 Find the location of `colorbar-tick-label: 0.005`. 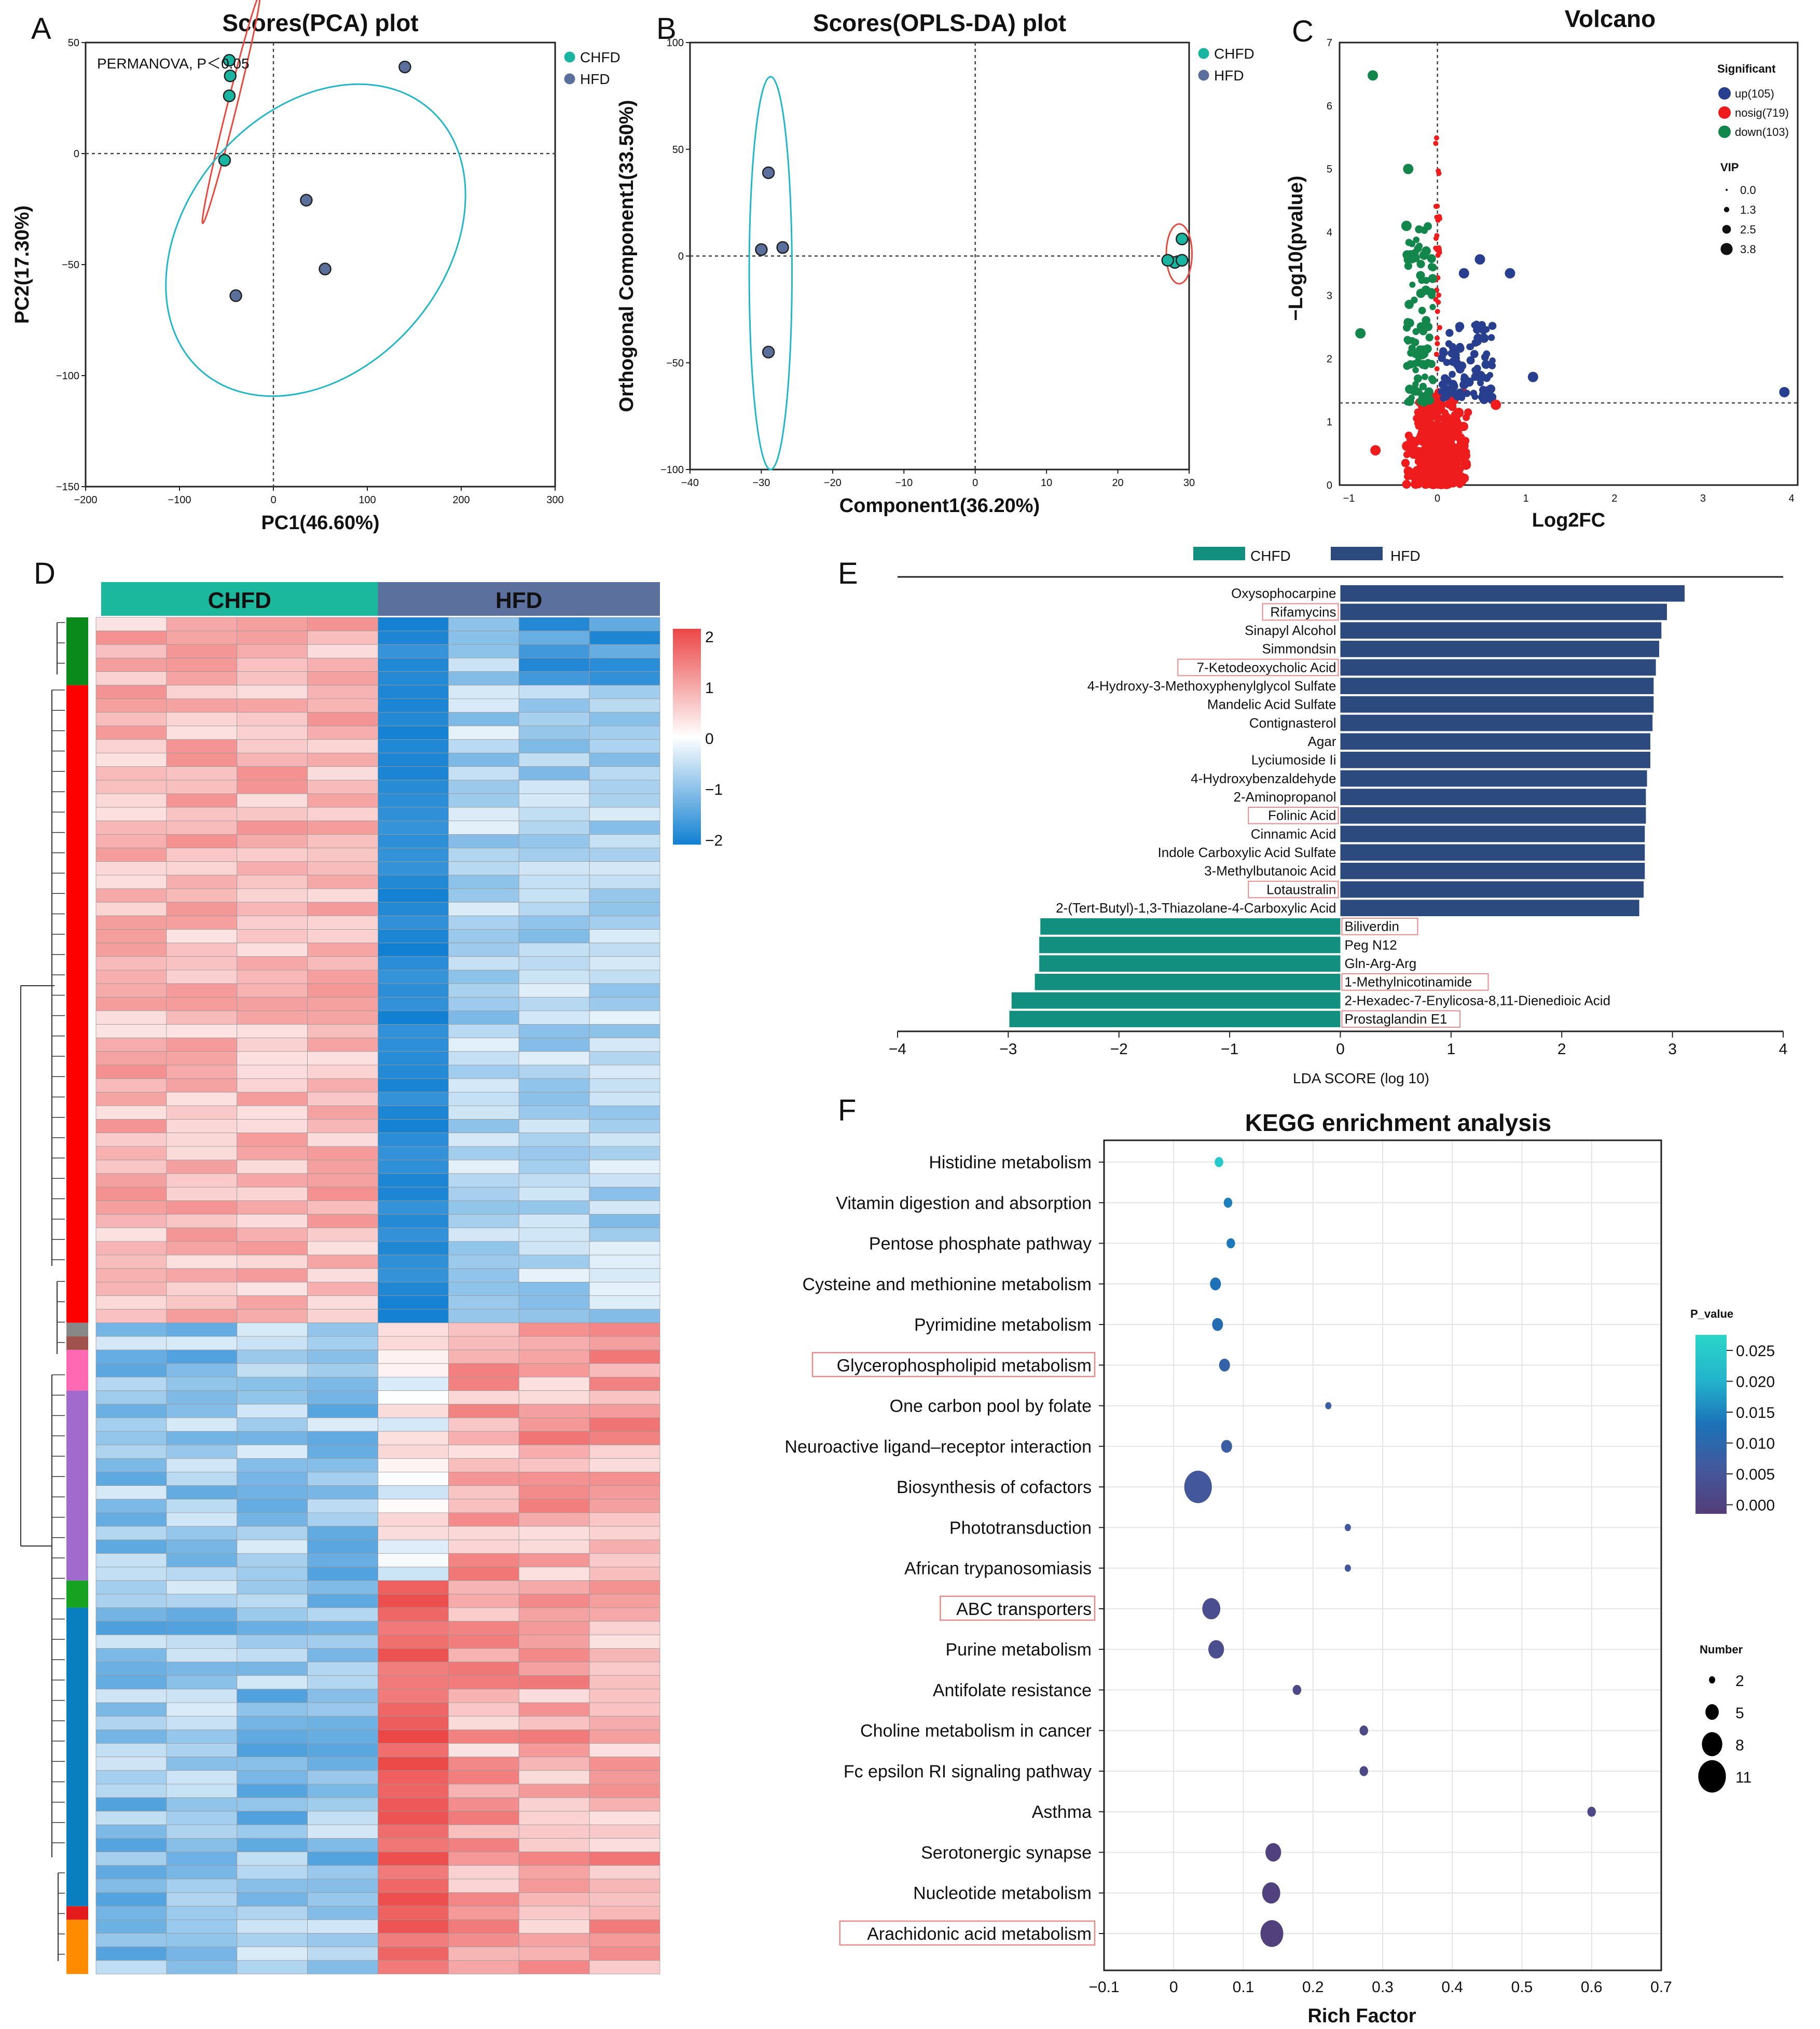

colorbar-tick-label: 0.005 is located at coordinates (1756, 1474).